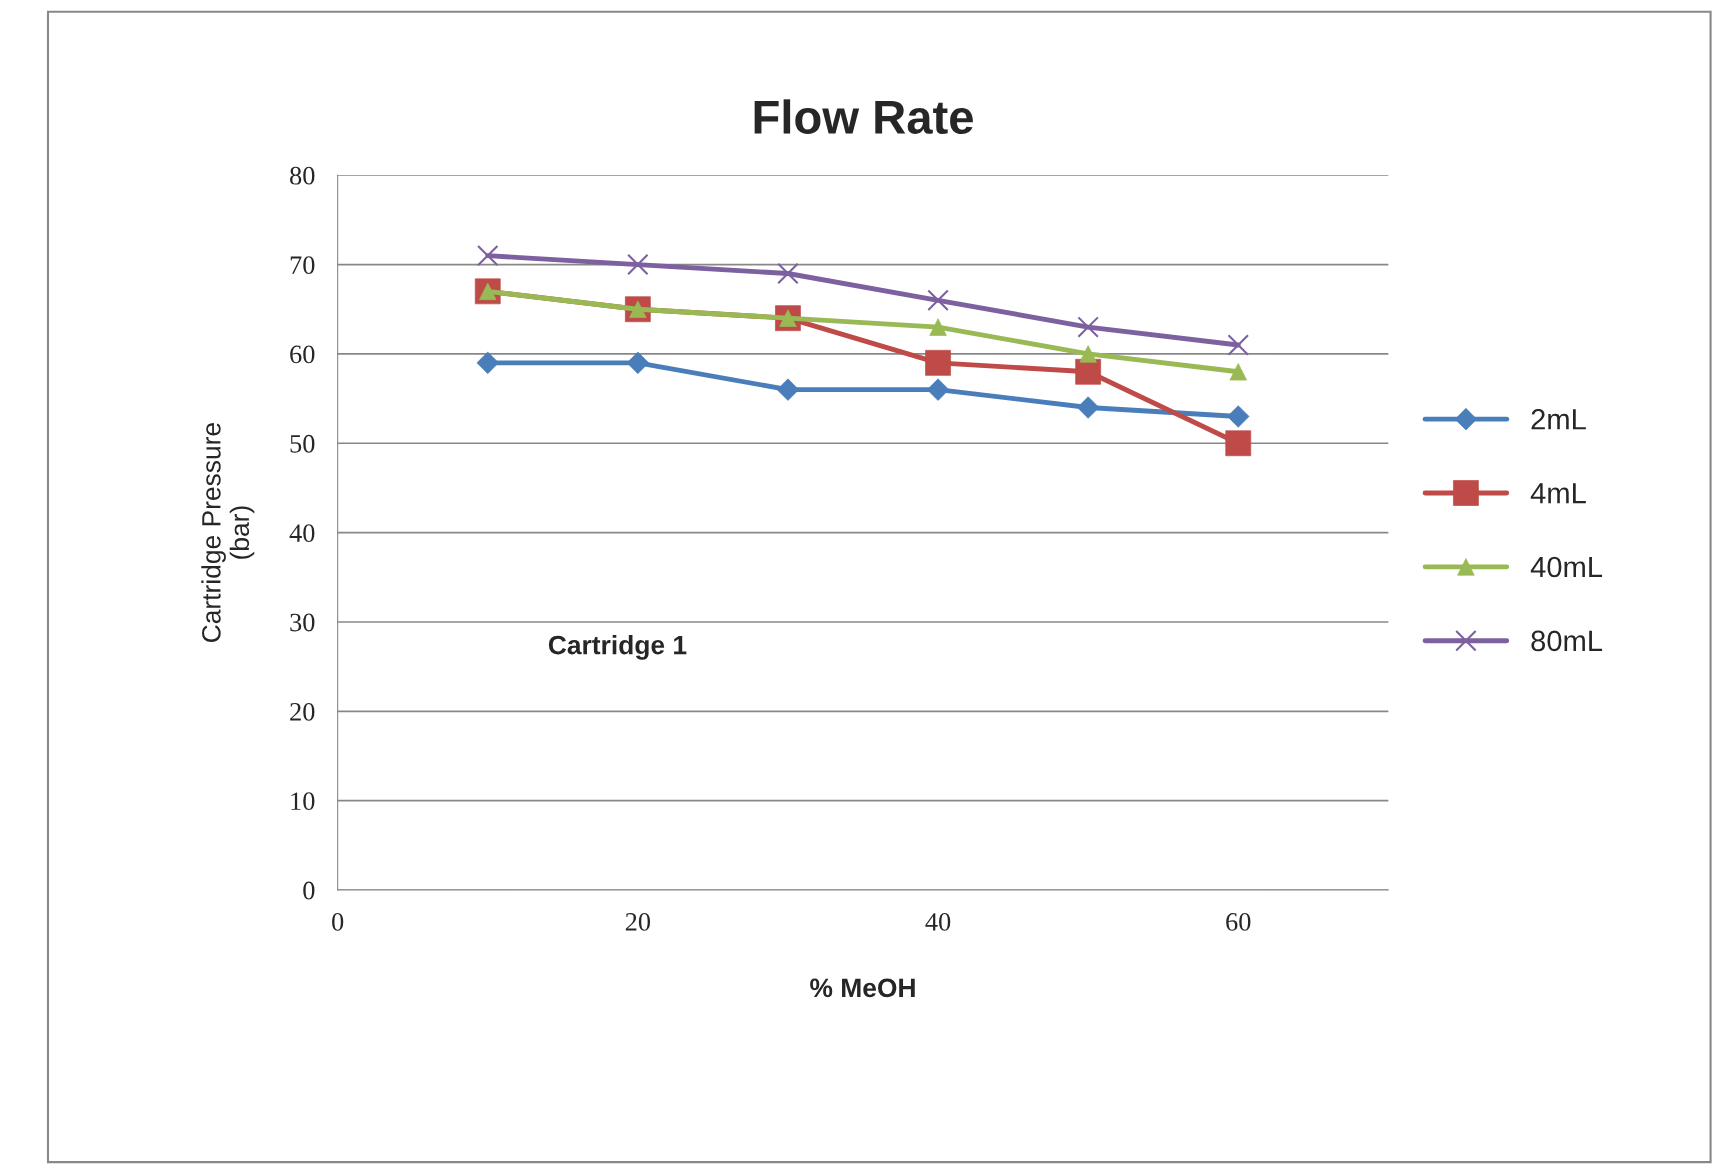 The width and height of the screenshot is (1714, 1168). Describe the element at coordinates (302, 711) in the screenshot. I see `y-tick-label: 20` at that location.